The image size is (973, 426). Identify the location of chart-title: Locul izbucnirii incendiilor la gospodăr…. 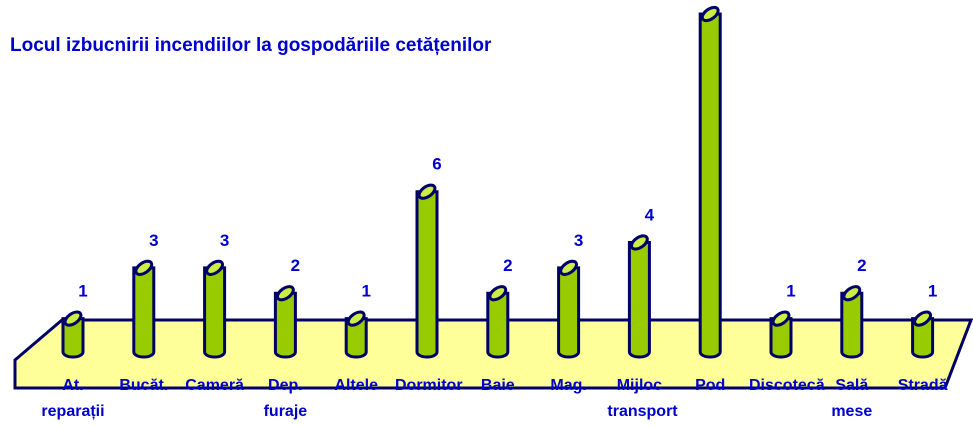
(251, 45).